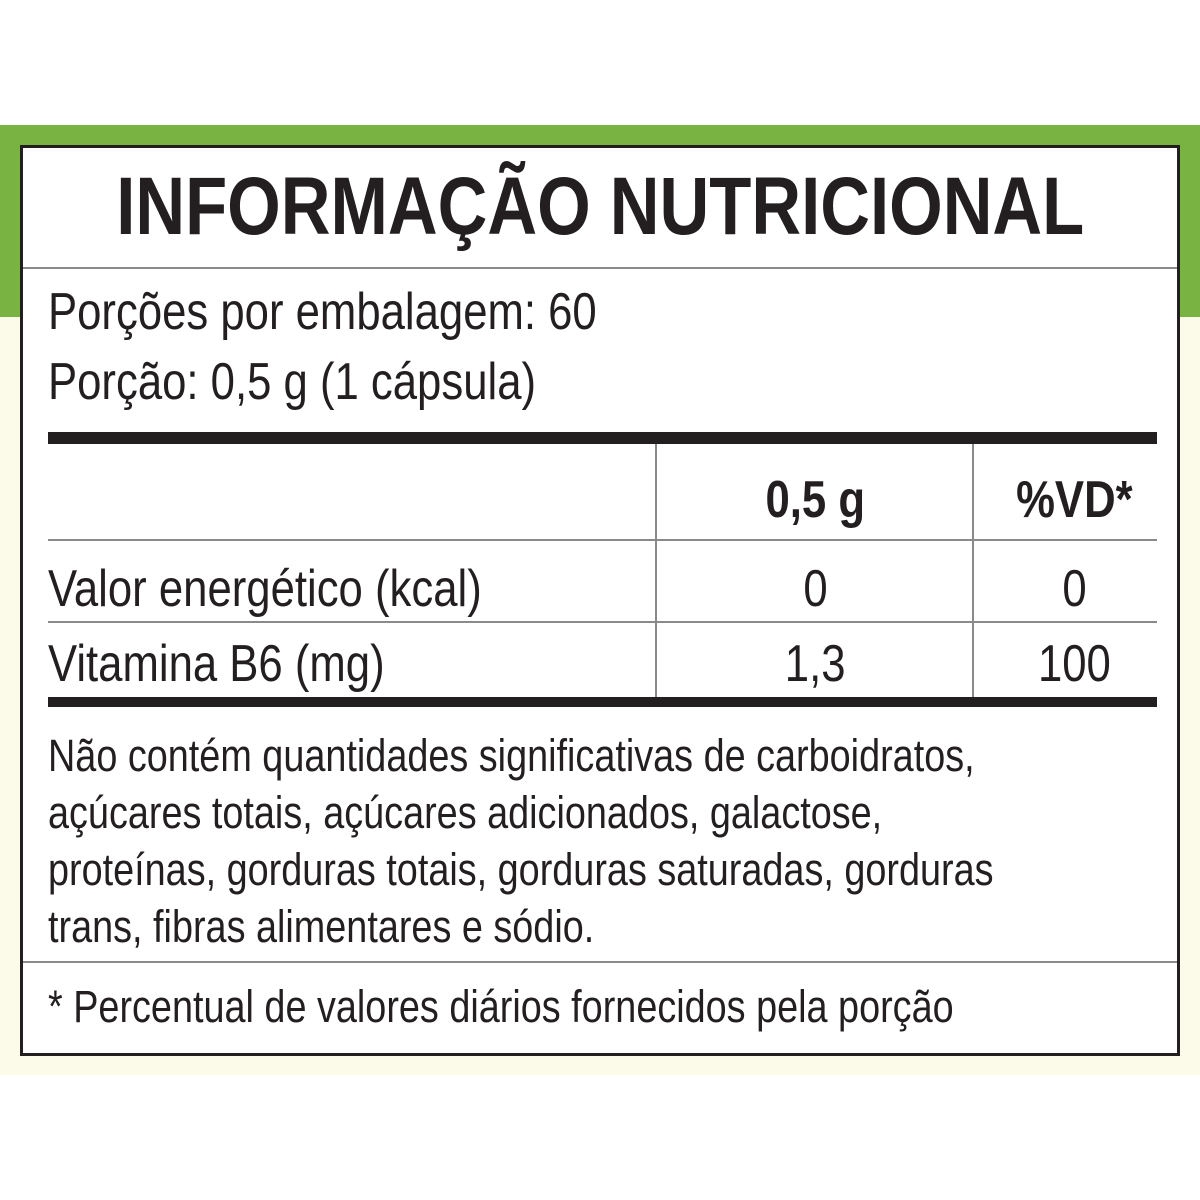  Describe the element at coordinates (1074, 664) in the screenshot. I see `cell: 100` at that location.